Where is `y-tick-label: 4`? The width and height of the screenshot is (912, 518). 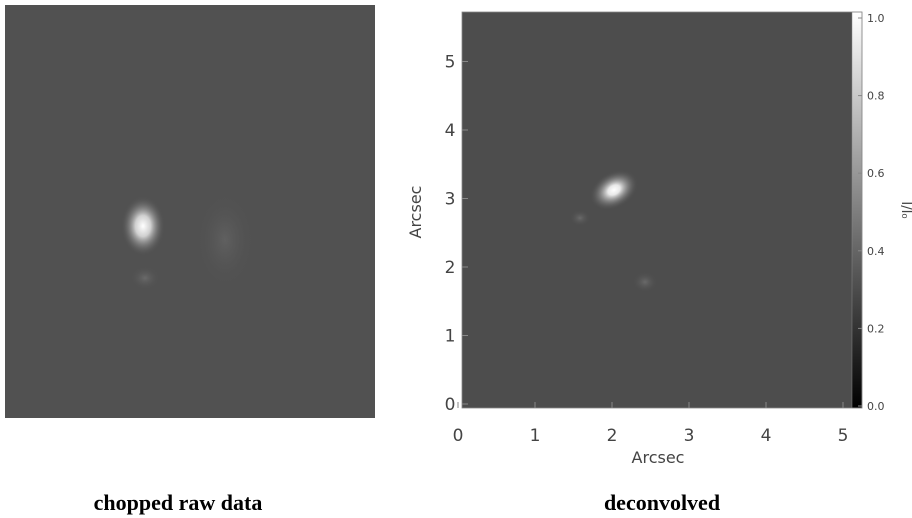 y-tick-label: 4 is located at coordinates (450, 131).